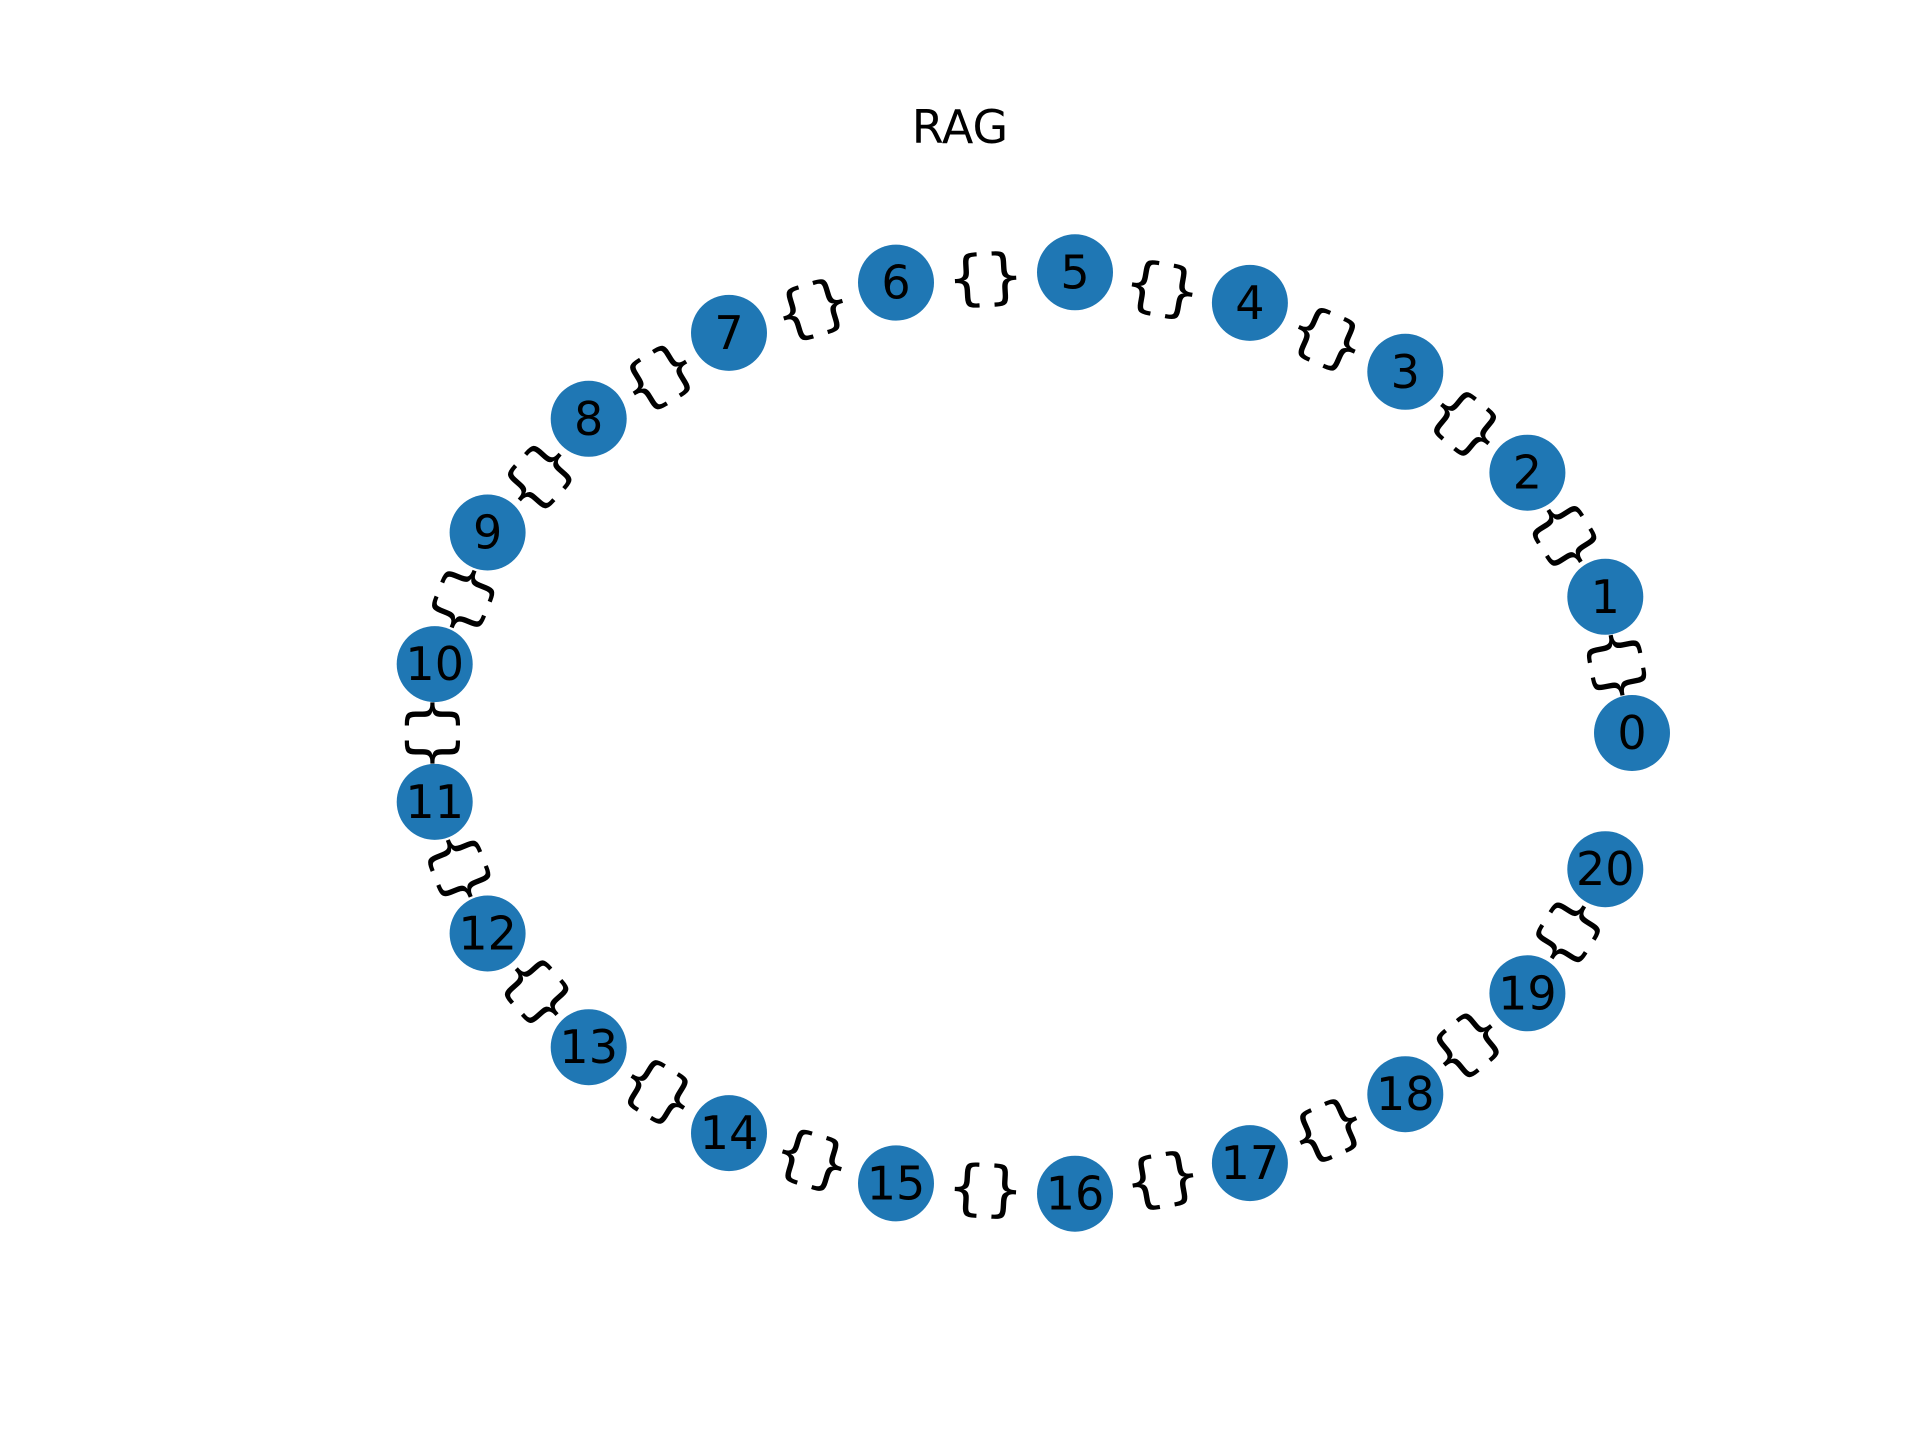  Describe the element at coordinates (1328, 1128) in the screenshot. I see `edge-label-17-18: {}` at that location.